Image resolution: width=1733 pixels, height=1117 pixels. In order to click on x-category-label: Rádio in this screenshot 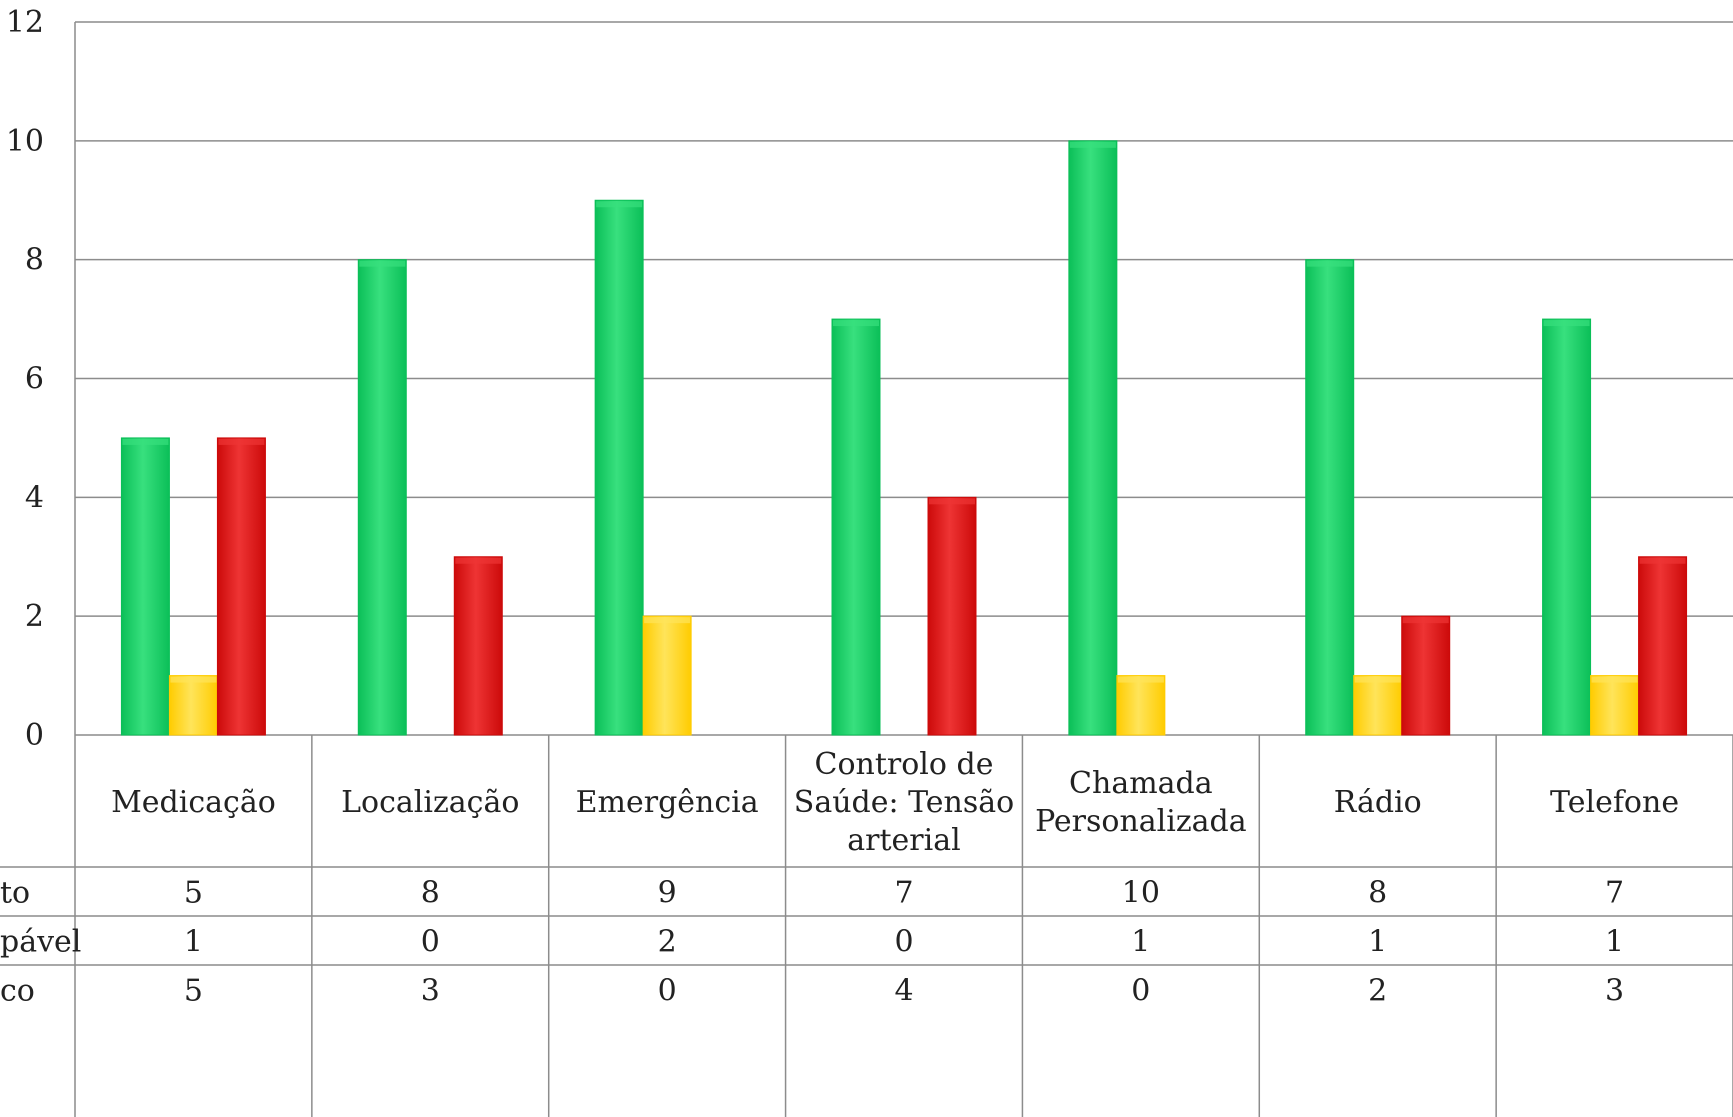, I will do `click(1378, 802)`.